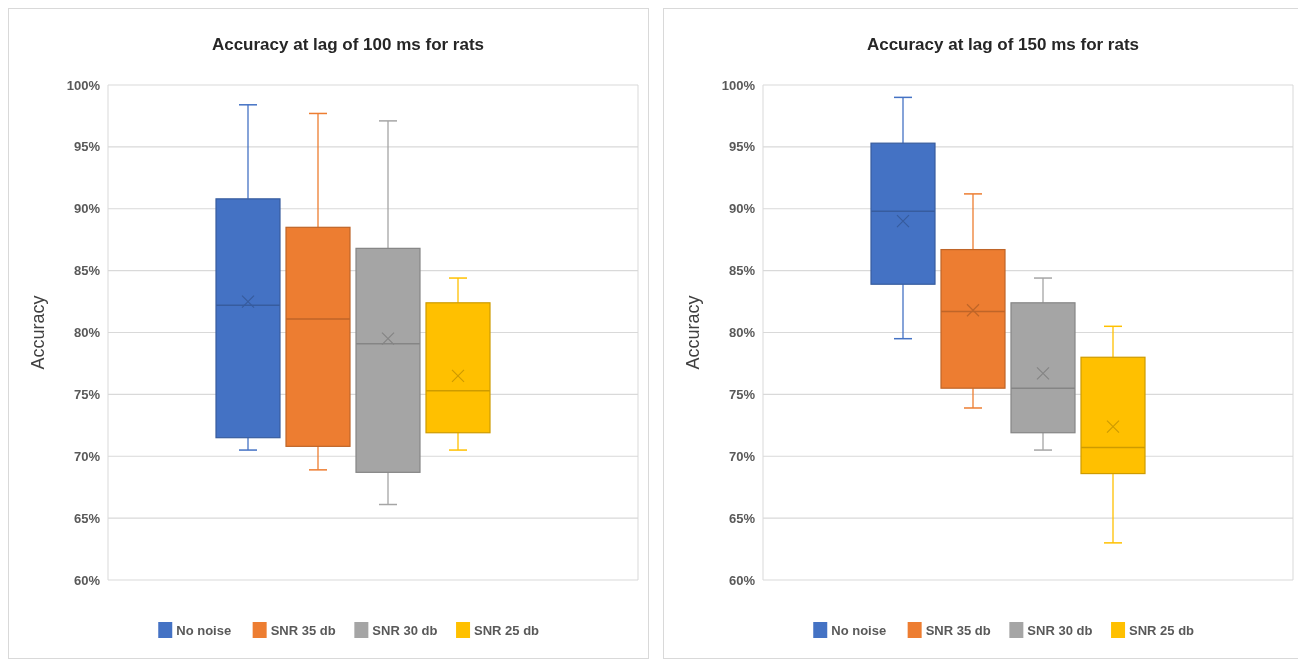 The width and height of the screenshot is (1305, 661). What do you see at coordinates (348, 44) in the screenshot?
I see `chart-title: Accuracy at lag of 100 ms for rats` at bounding box center [348, 44].